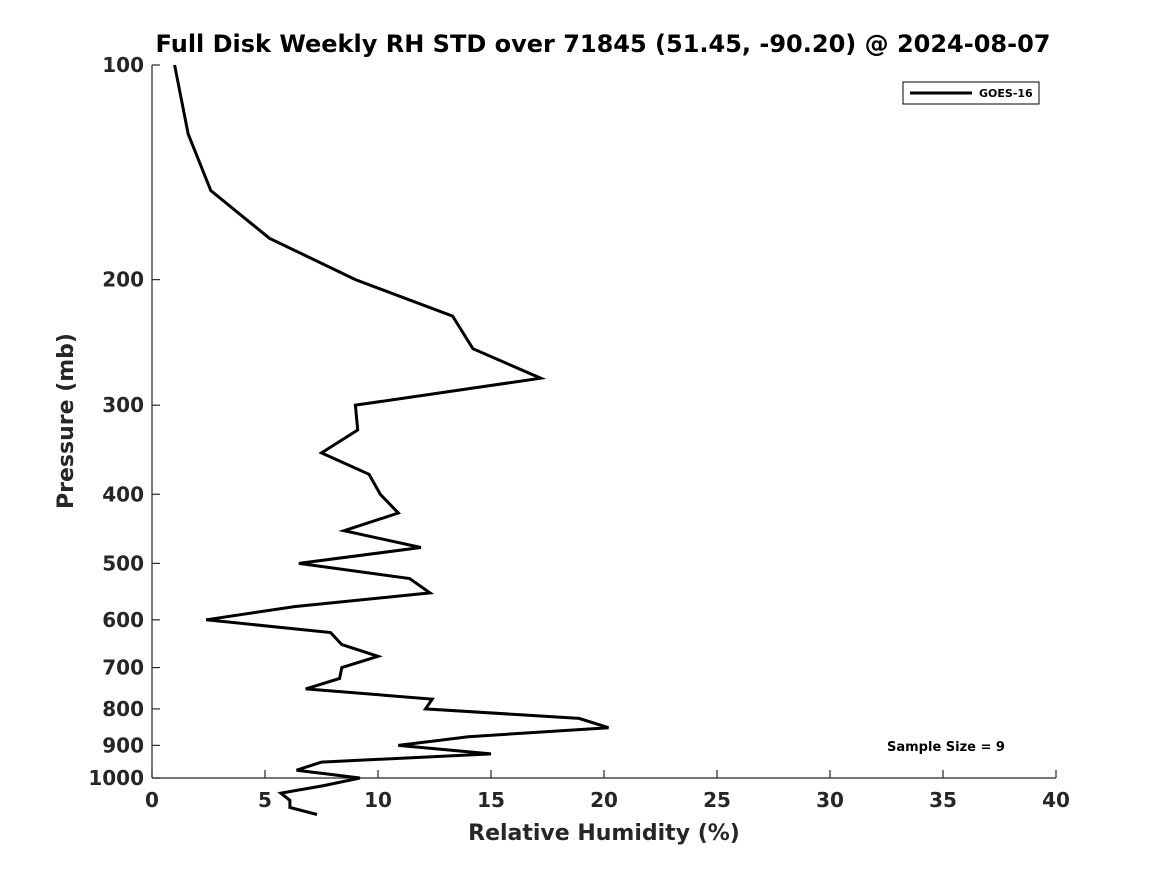  I want to click on y-tick-label-1: 200, so click(123, 280).